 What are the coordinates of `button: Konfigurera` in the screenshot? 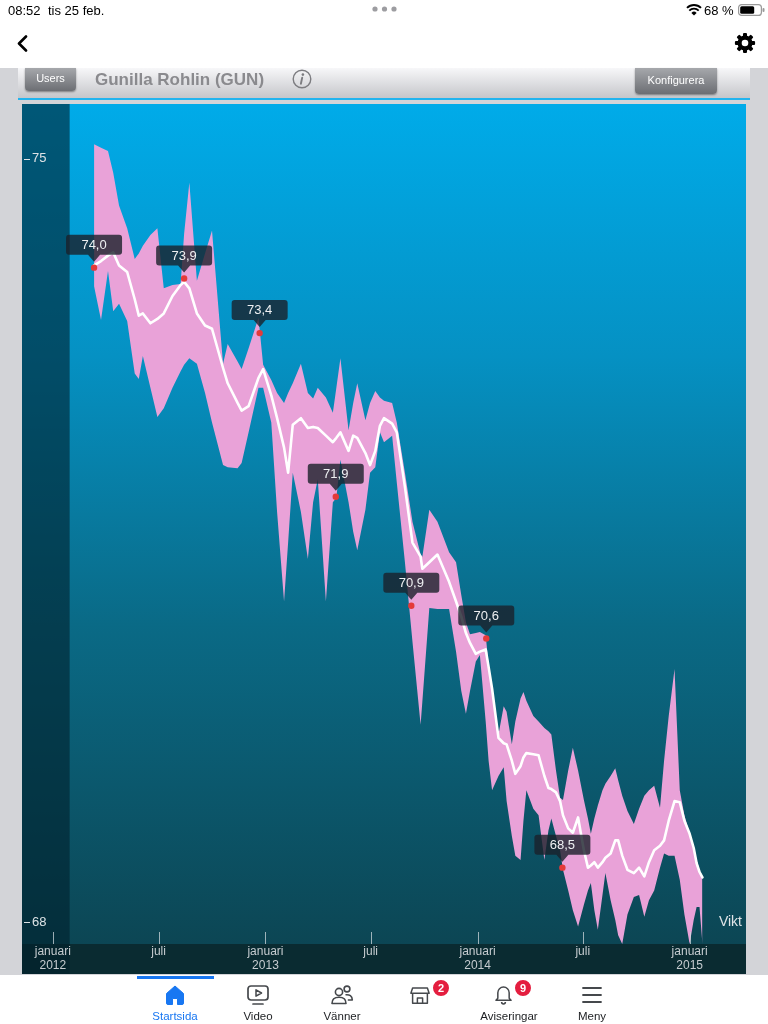 It's located at (676, 81).